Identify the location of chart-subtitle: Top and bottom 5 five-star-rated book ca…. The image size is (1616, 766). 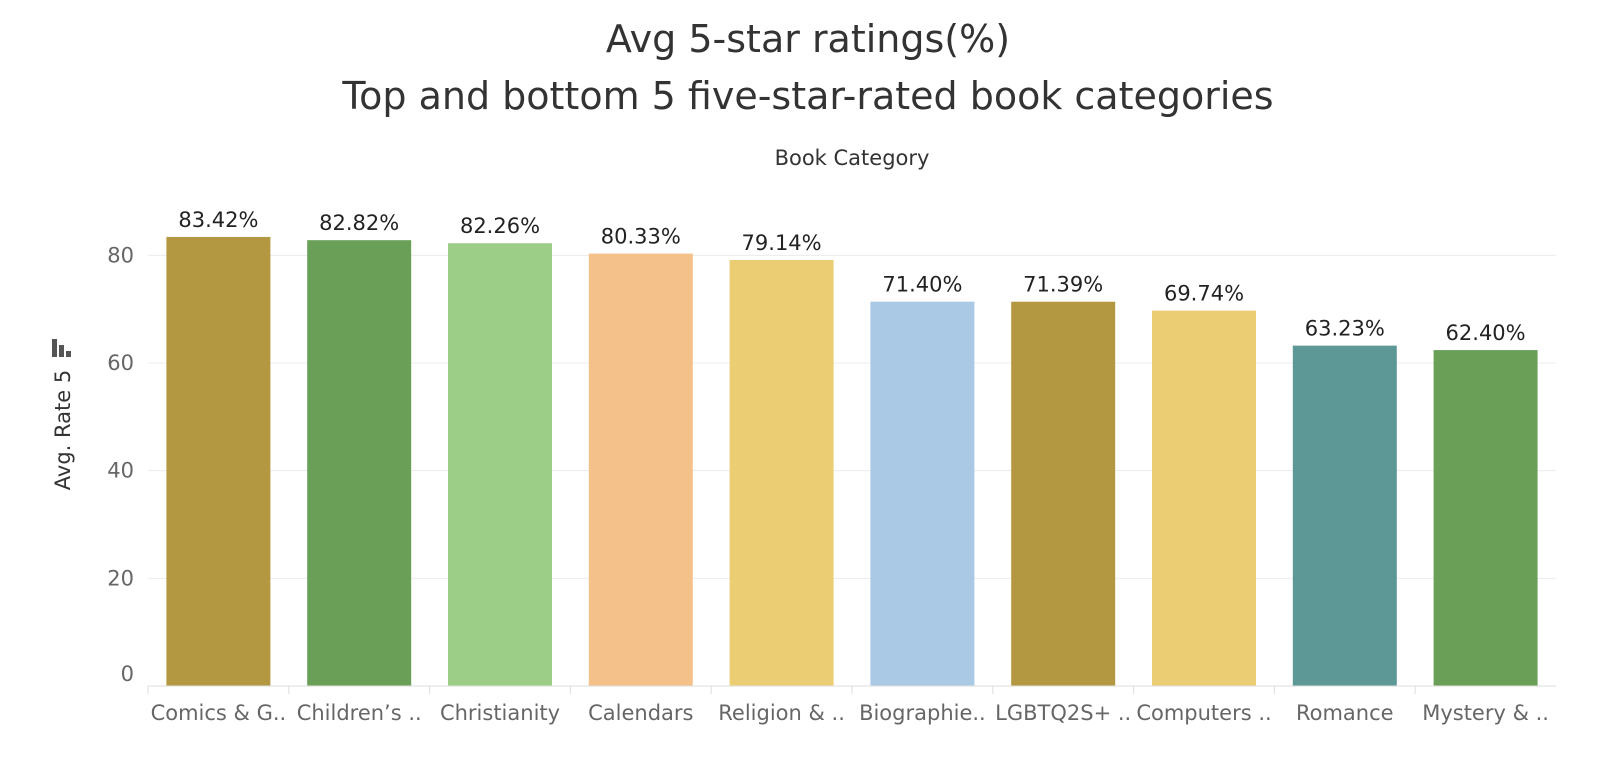
(807, 96).